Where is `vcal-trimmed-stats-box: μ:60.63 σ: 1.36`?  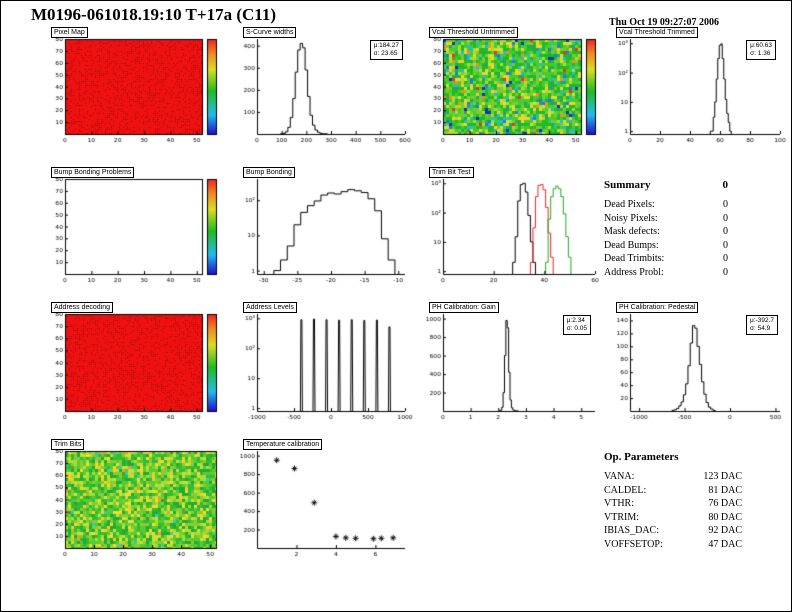 vcal-trimmed-stats-box: μ:60.63 σ: 1.36 is located at coordinates (761, 50).